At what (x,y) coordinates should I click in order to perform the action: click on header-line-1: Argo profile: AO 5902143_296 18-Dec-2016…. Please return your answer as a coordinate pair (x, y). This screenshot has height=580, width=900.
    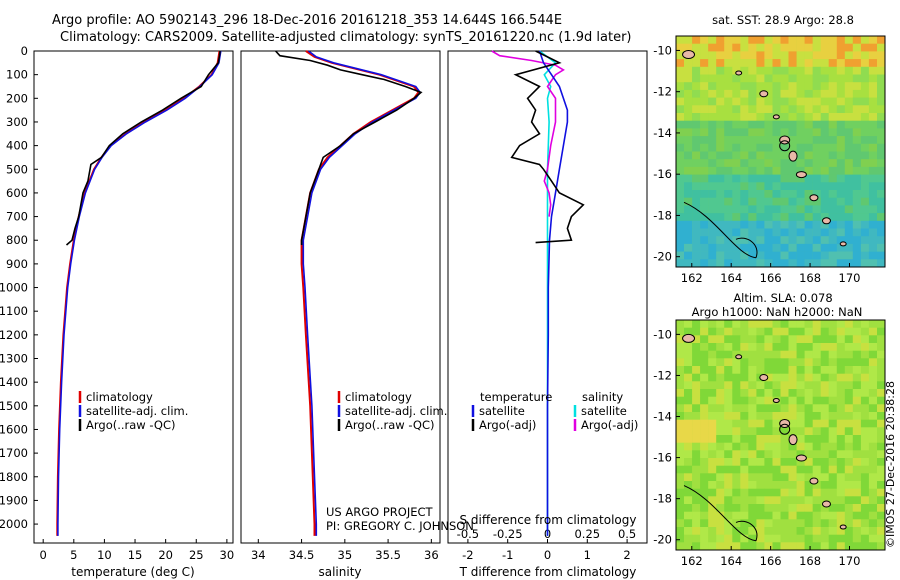
    Looking at the image, I should click on (307, 20).